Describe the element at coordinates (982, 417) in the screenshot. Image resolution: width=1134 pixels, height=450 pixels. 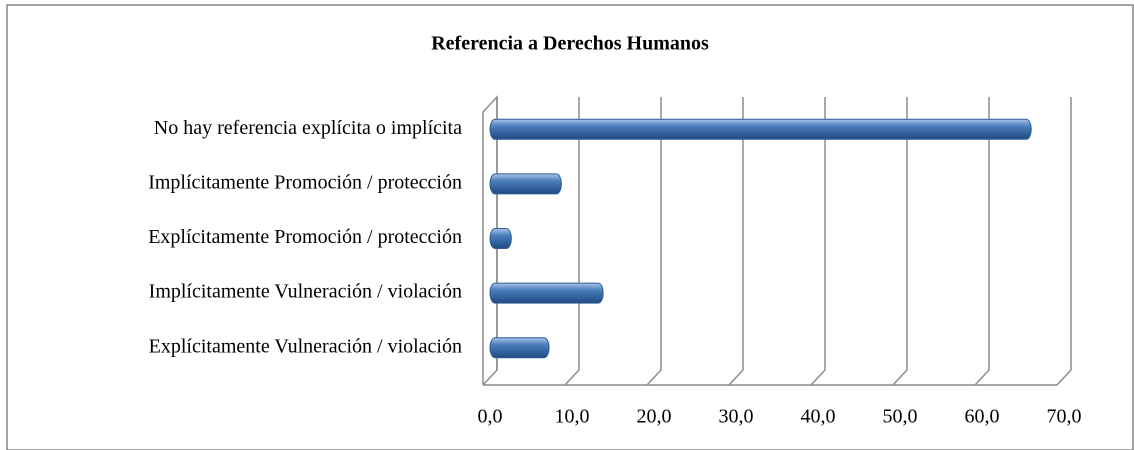
I see `x-tick-label: 60,0` at that location.